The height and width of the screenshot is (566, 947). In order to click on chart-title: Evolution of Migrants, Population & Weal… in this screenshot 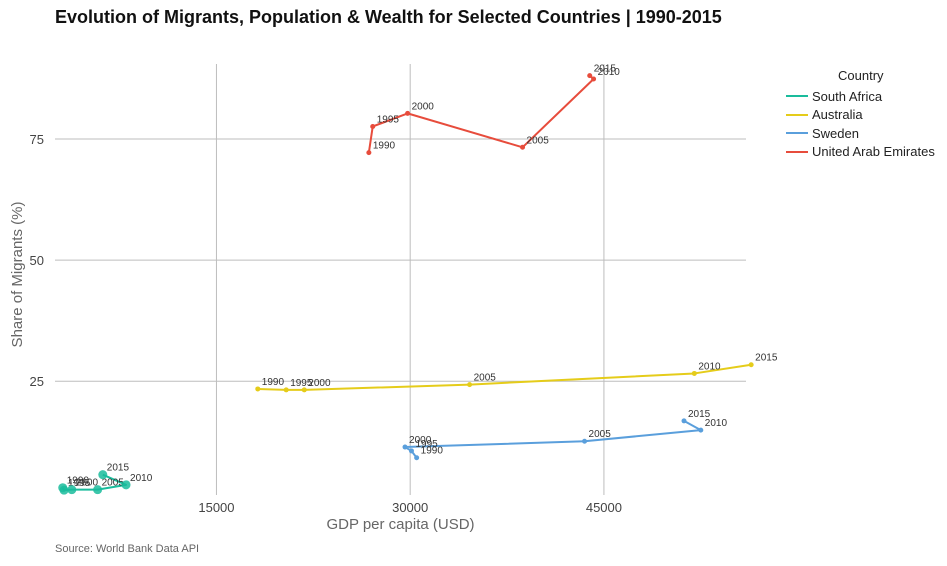, I will do `click(388, 17)`.